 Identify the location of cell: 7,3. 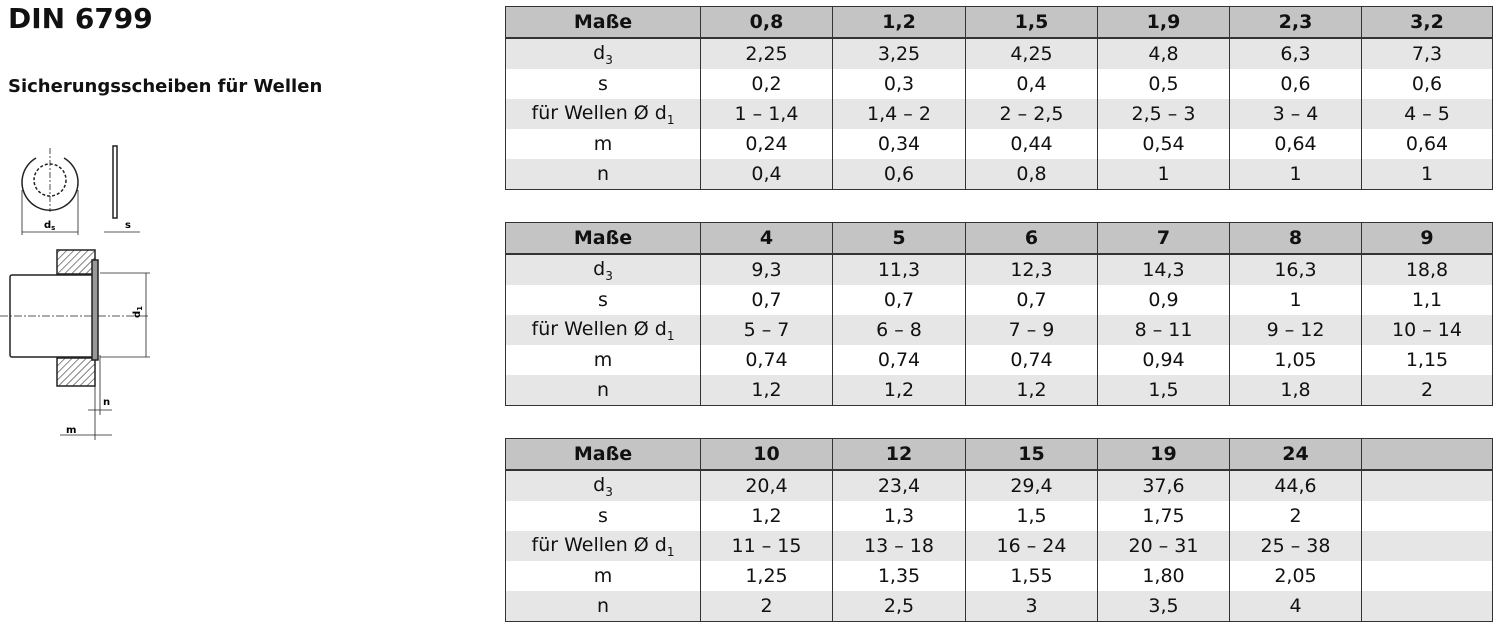
(1427, 53).